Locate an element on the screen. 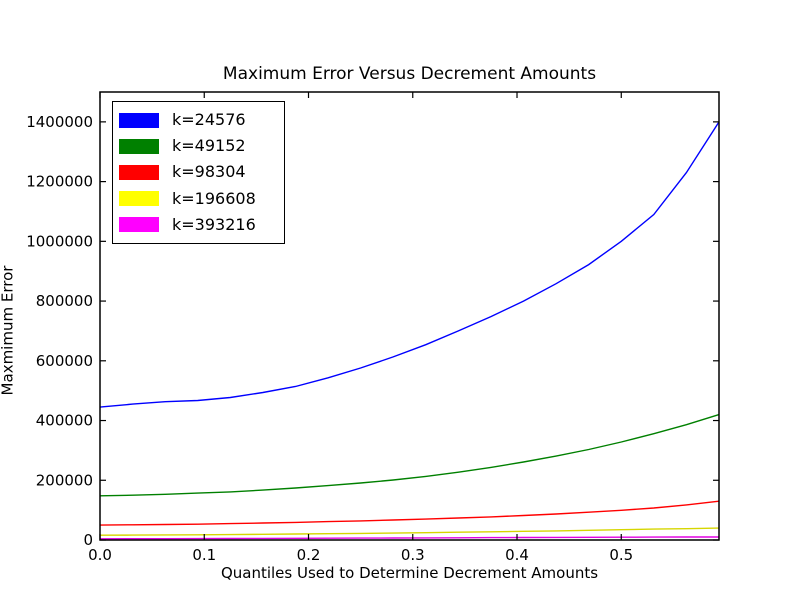  chart-title: Maximum Error Versus Decrement Amounts is located at coordinates (409, 74).